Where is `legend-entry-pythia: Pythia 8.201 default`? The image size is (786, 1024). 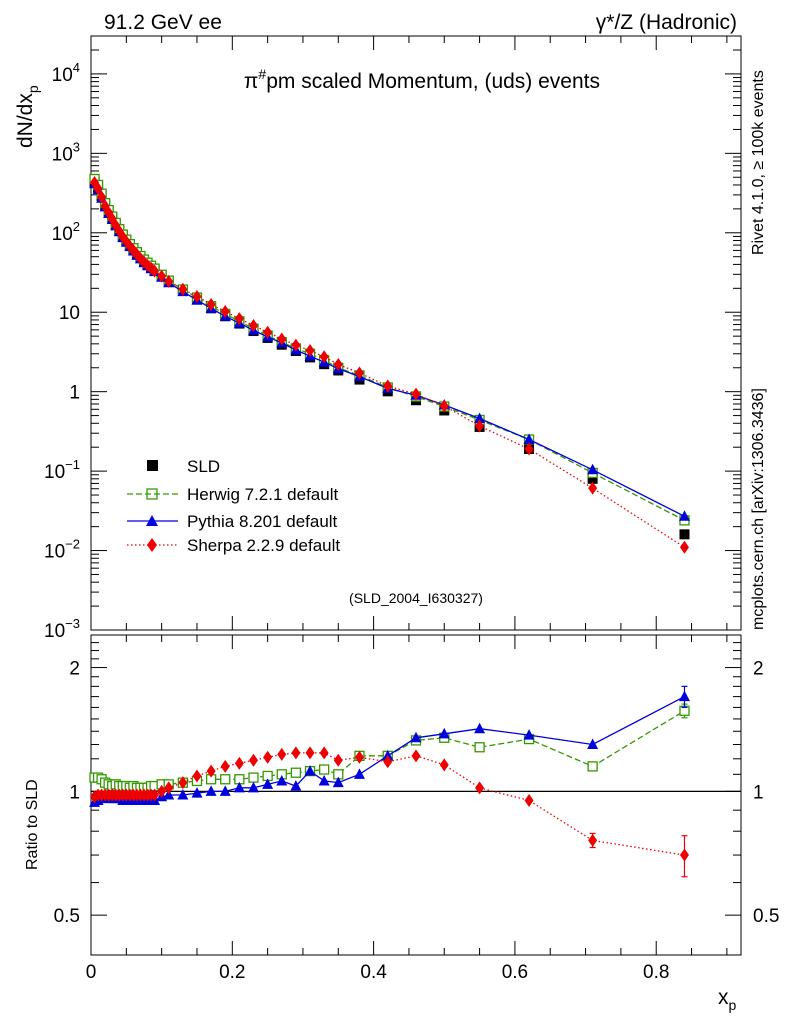 legend-entry-pythia: Pythia 8.201 default is located at coordinates (232, 521).